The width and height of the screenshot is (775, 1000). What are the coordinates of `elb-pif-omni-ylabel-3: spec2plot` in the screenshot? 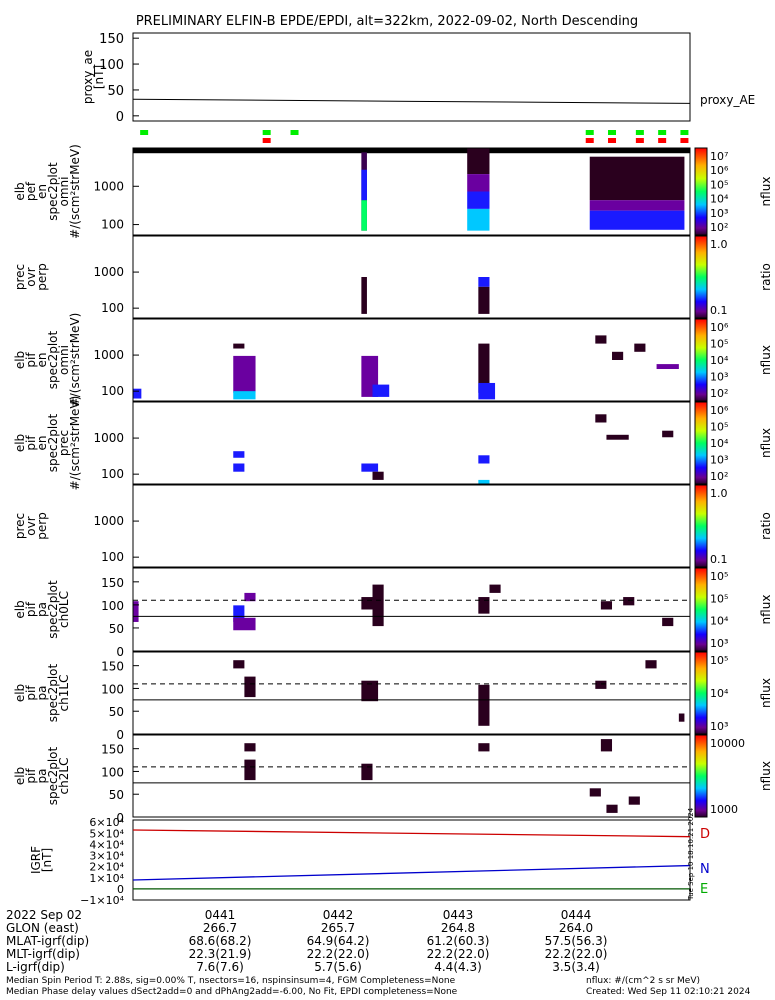 It's located at (53, 359).